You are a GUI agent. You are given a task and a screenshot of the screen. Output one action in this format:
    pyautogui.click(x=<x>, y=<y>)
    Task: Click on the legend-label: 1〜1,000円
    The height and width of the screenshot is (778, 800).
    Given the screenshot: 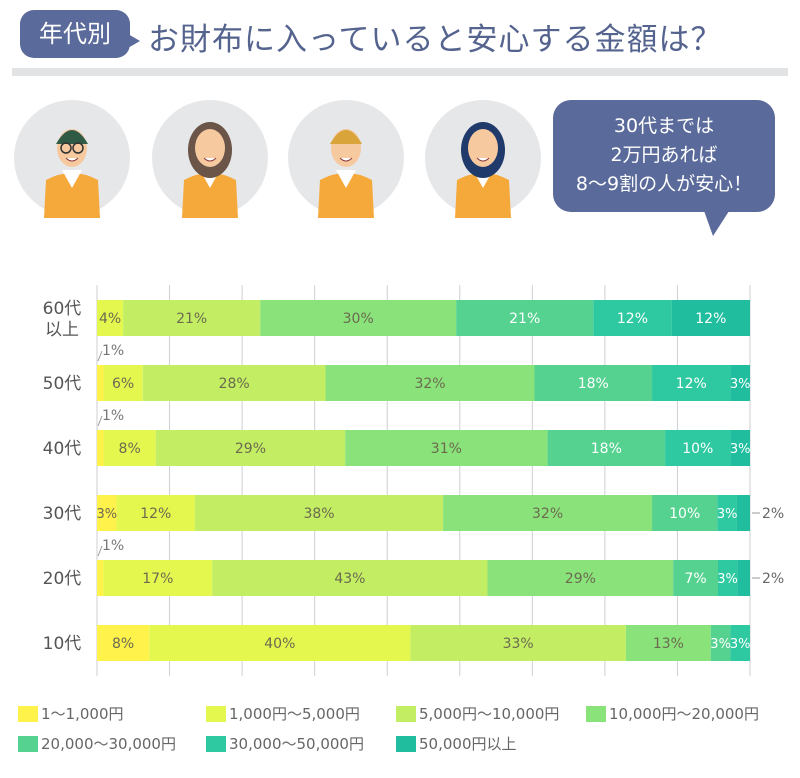 What is the action you would take?
    pyautogui.click(x=82, y=714)
    